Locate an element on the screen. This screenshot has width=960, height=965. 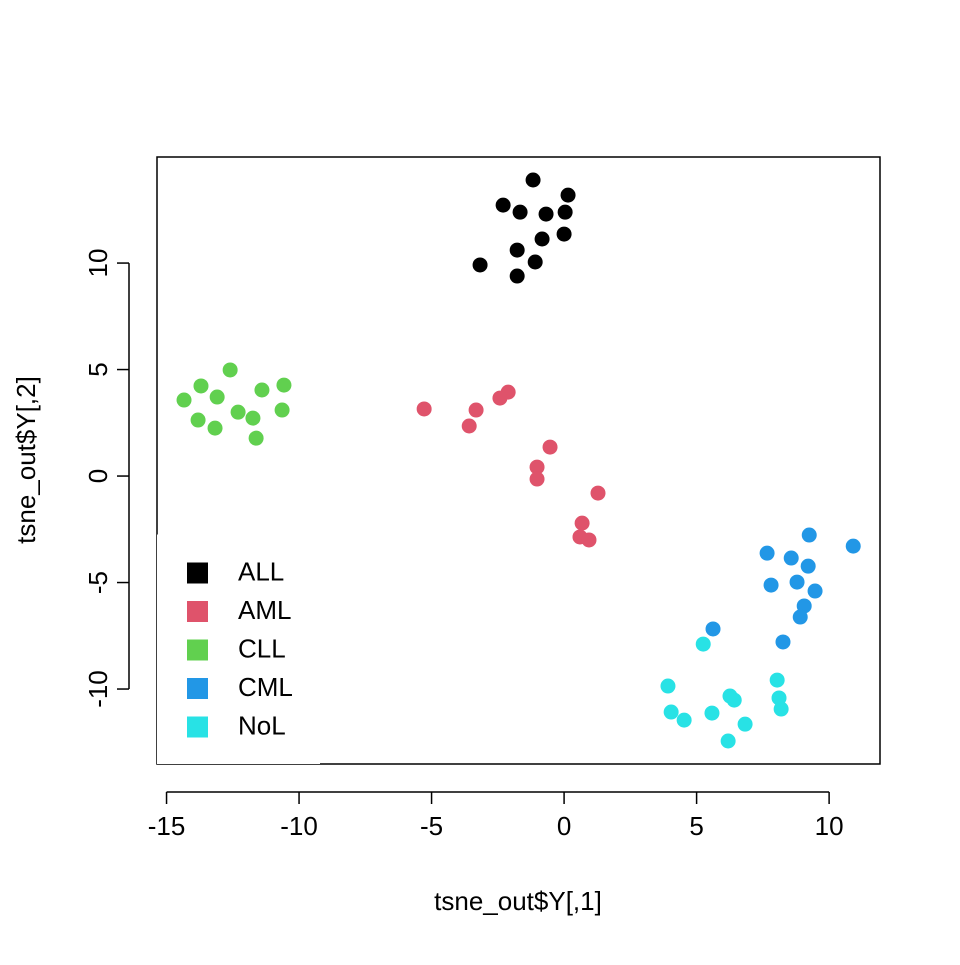
legend-label: NoL is located at coordinates (262, 725).